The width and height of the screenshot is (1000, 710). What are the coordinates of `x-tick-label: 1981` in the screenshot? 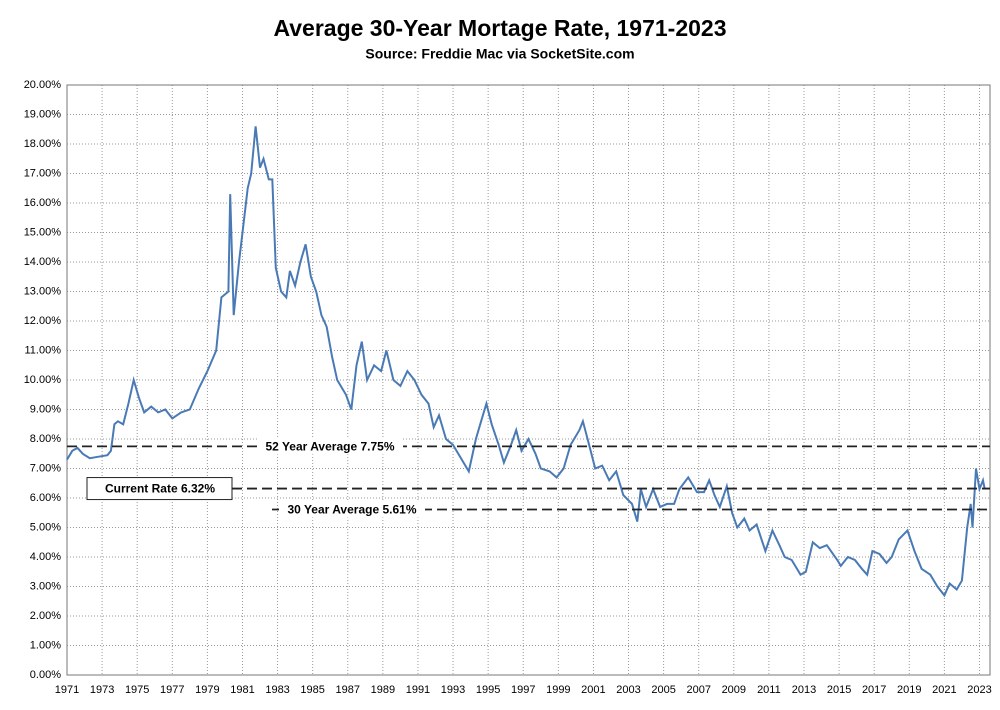 It's located at (242, 690).